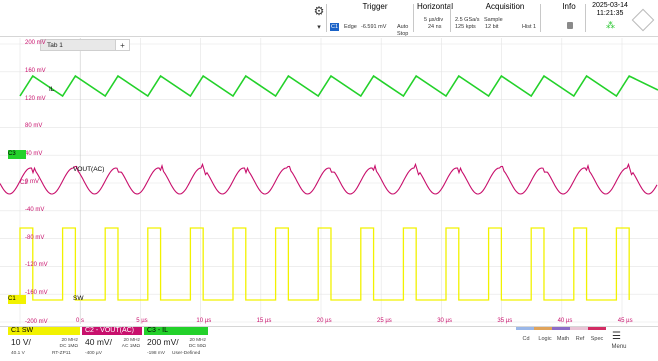 The height and width of the screenshot is (361, 658). Describe the element at coordinates (610, 13) in the screenshot. I see `time-label: 11:21:35` at that location.